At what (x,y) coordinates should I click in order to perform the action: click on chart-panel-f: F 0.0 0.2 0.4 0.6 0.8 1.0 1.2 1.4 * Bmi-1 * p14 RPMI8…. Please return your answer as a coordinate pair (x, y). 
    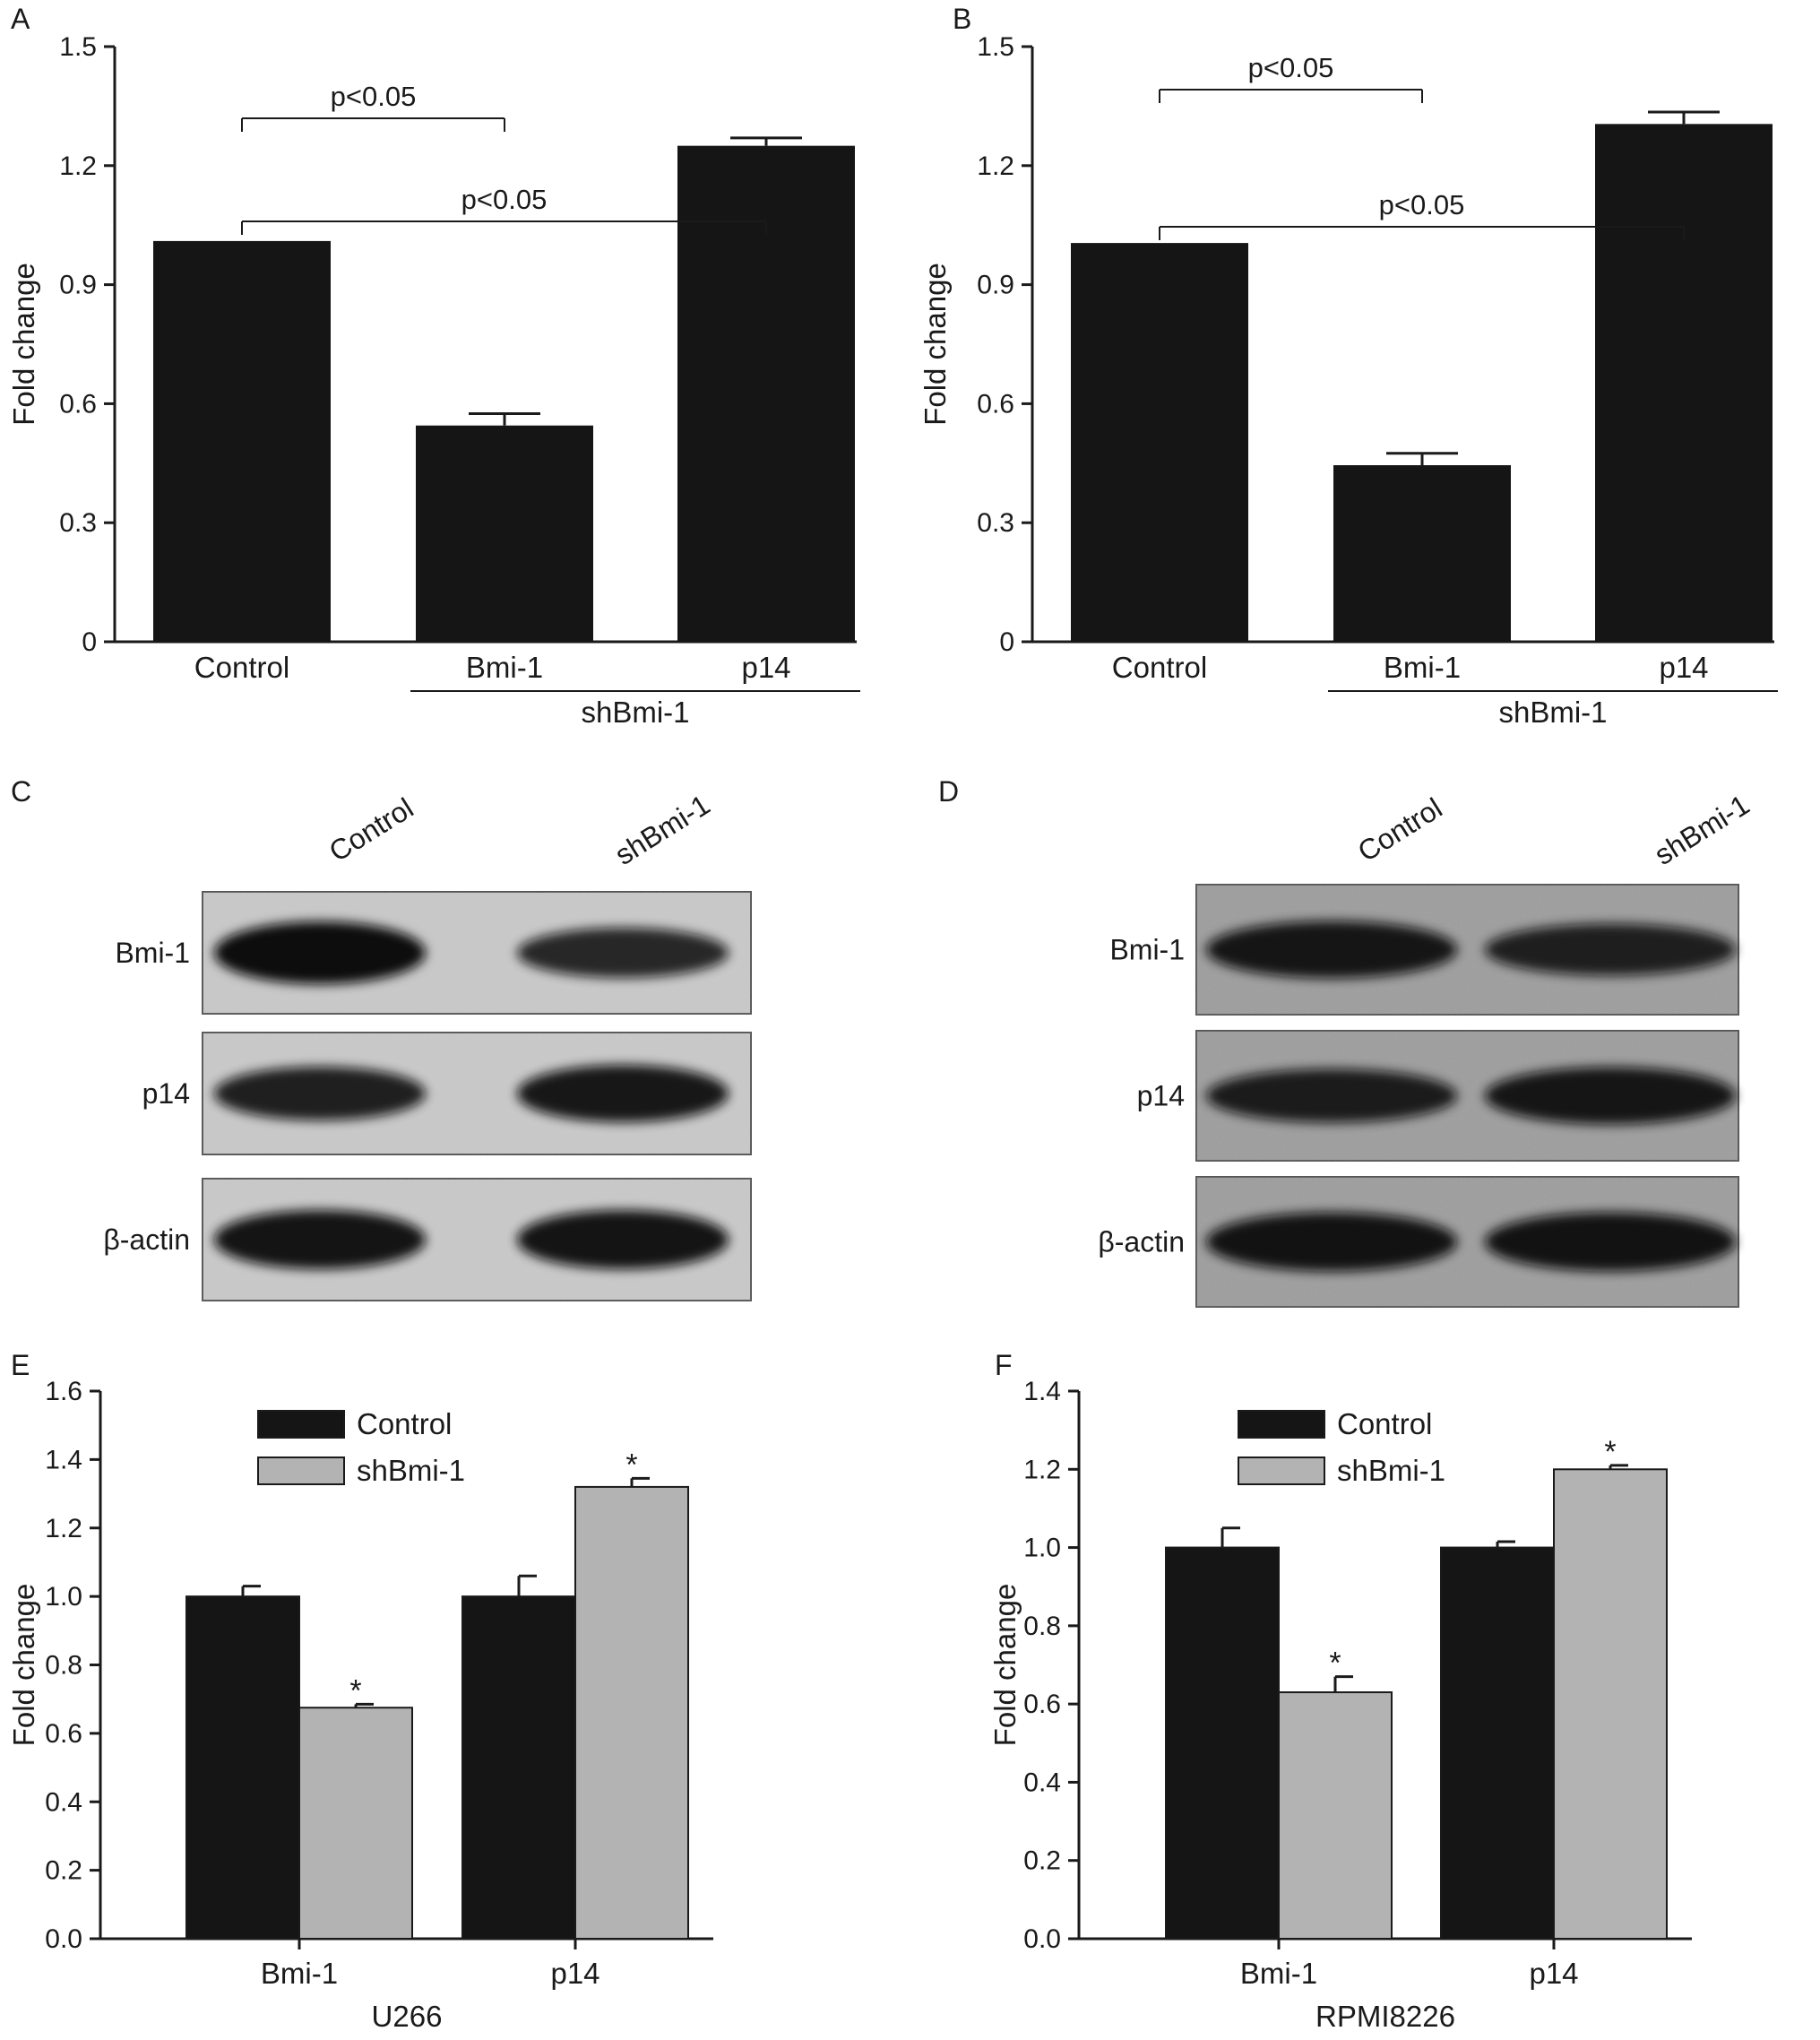
    Looking at the image, I should click on (1340, 1691).